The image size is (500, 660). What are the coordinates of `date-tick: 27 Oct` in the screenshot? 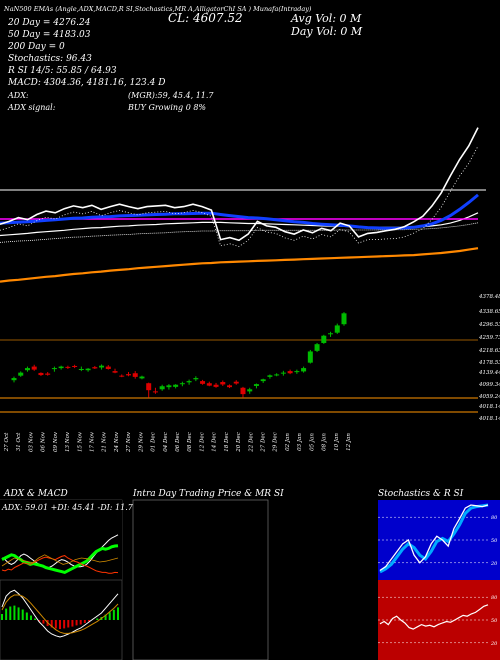 It's located at (7, 442).